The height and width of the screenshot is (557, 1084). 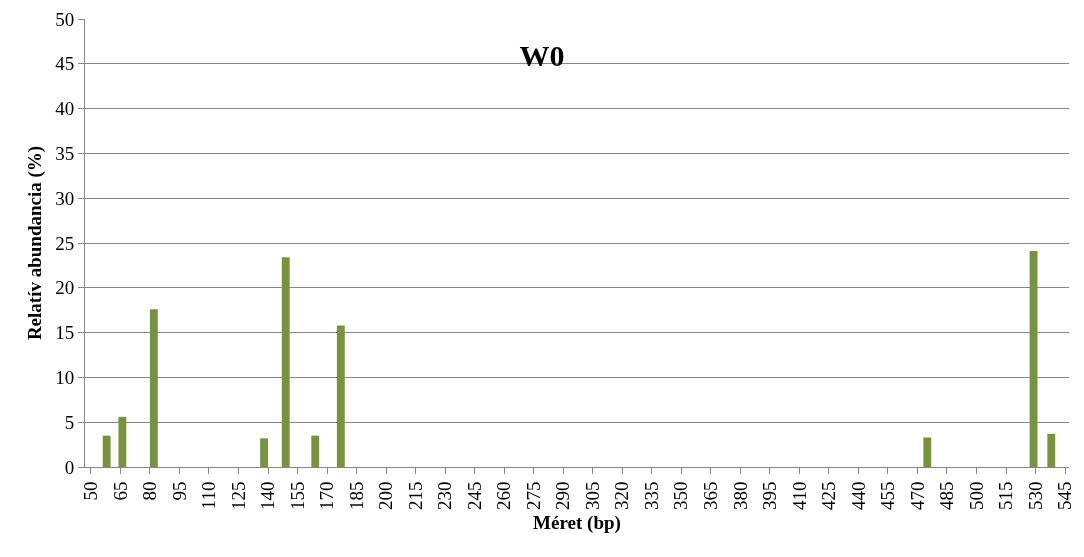 I want to click on y-tick-label: 5, so click(x=69, y=422).